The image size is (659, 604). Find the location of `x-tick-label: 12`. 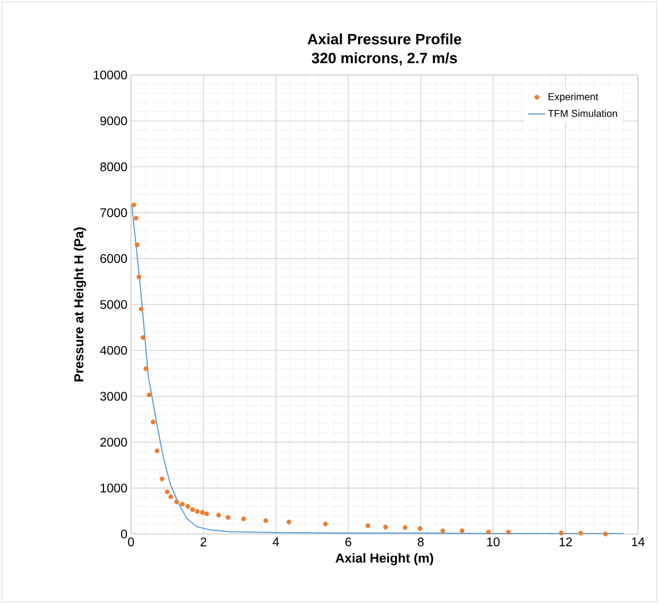

x-tick-label: 12 is located at coordinates (566, 542).